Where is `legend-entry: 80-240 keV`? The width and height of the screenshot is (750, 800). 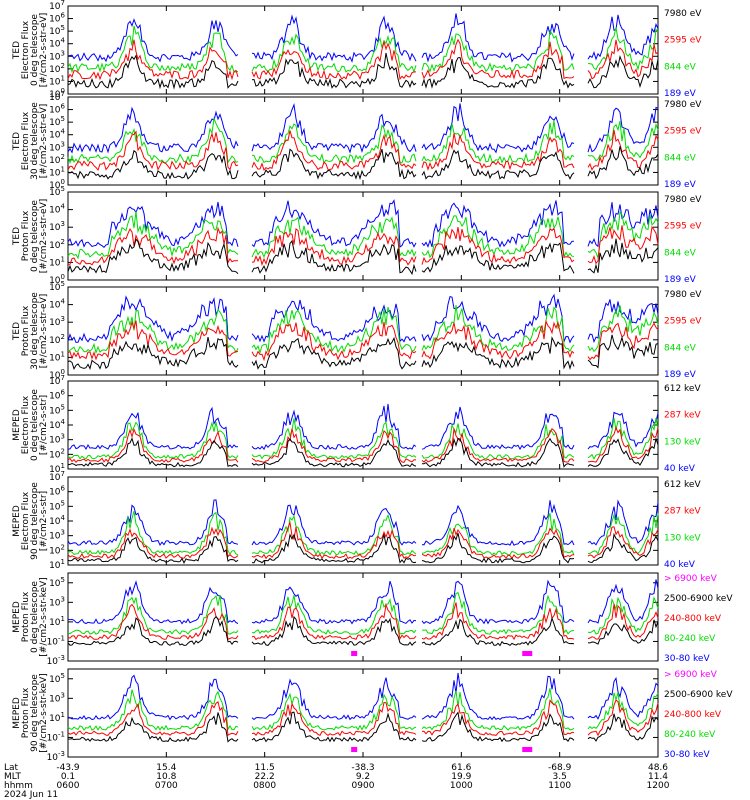 legend-entry: 80-240 keV is located at coordinates (690, 735).